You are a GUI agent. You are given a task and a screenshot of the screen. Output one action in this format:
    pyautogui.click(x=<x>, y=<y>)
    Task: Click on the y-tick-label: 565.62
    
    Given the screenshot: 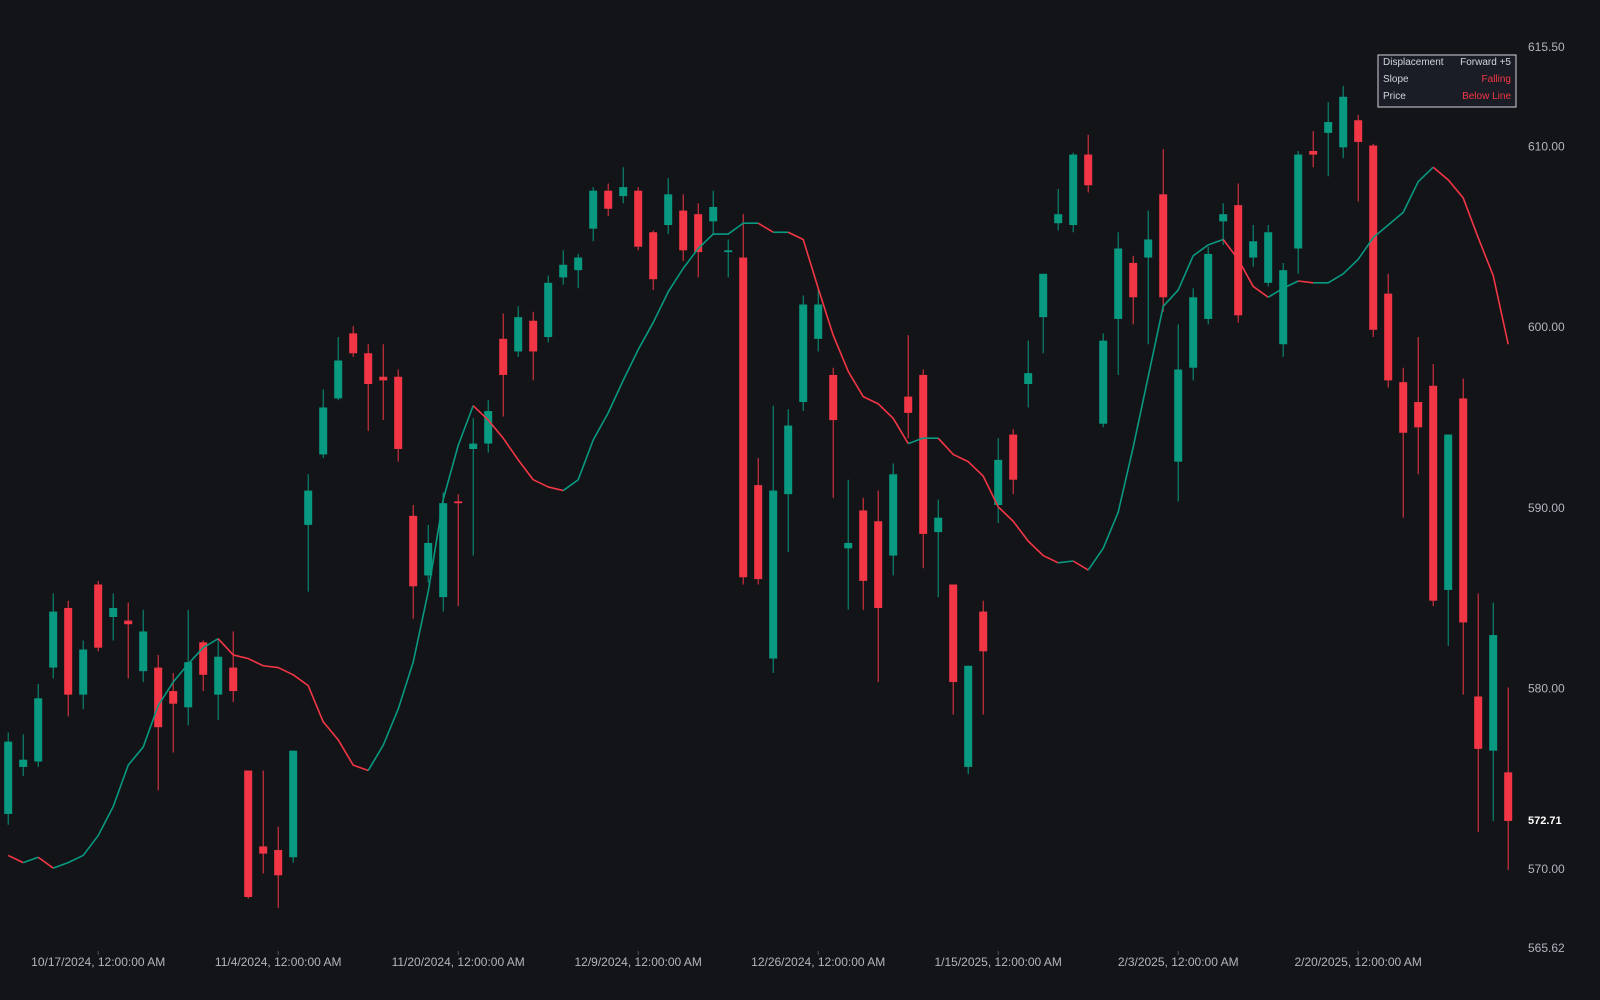 What is the action you would take?
    pyautogui.click(x=1546, y=948)
    